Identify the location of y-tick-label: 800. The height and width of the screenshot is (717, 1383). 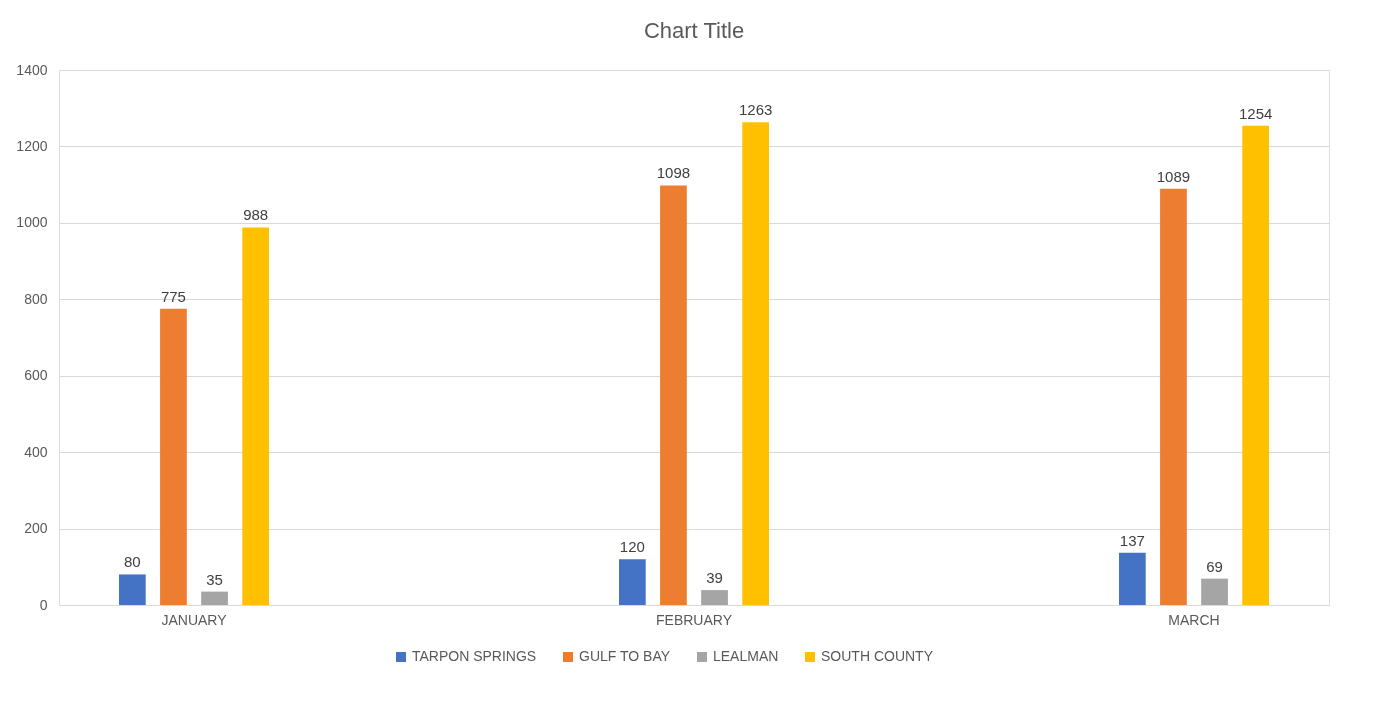
(36, 298).